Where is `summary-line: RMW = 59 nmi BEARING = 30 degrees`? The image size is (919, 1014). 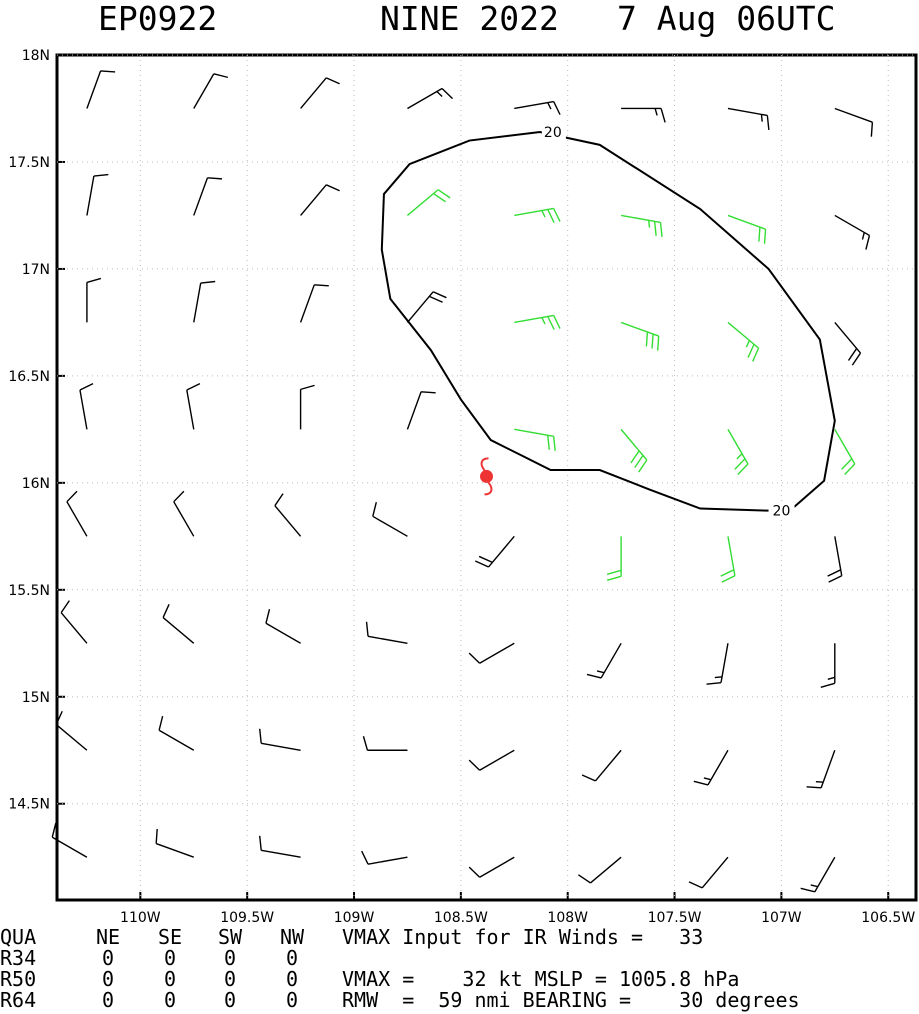 summary-line: RMW = 59 nmi BEARING = 30 degrees is located at coordinates (571, 1000).